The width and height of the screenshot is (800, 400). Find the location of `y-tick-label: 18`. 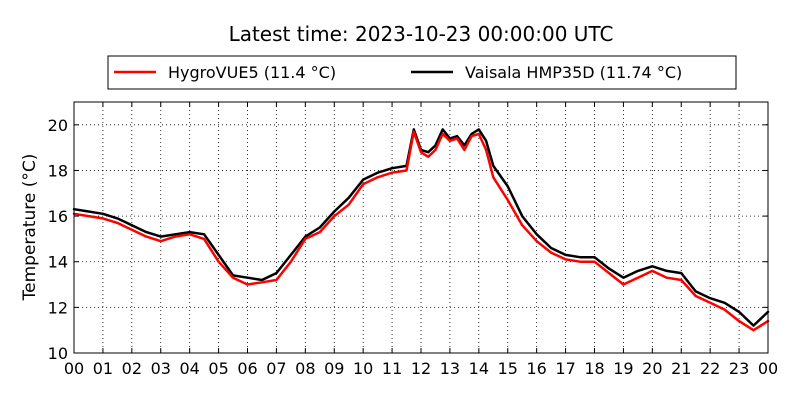

y-tick-label: 18 is located at coordinates (58, 170).